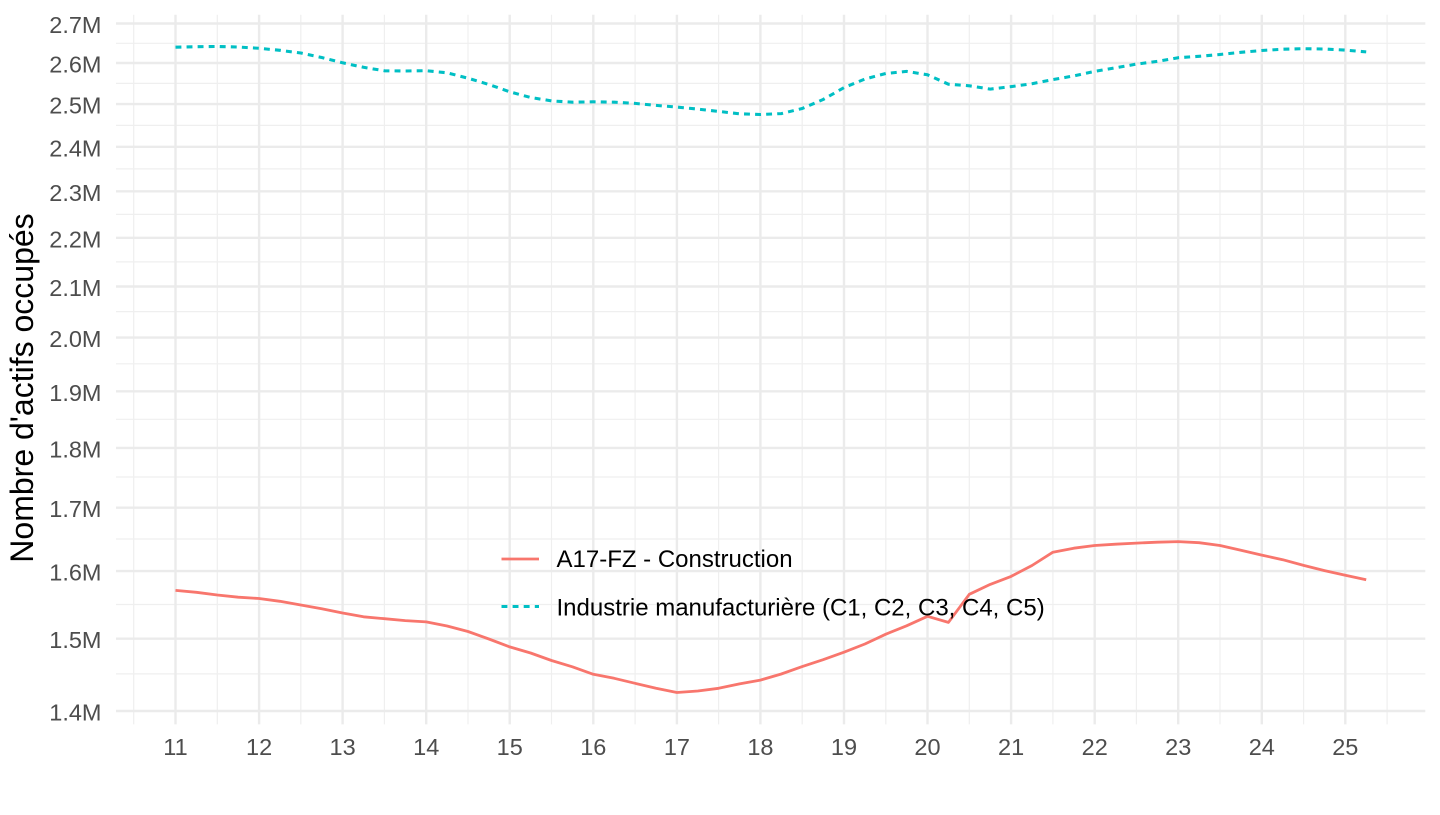 Image resolution: width=1440 pixels, height=815 pixels. What do you see at coordinates (75, 25) in the screenshot?
I see `svg-text: 2.7M` at bounding box center [75, 25].